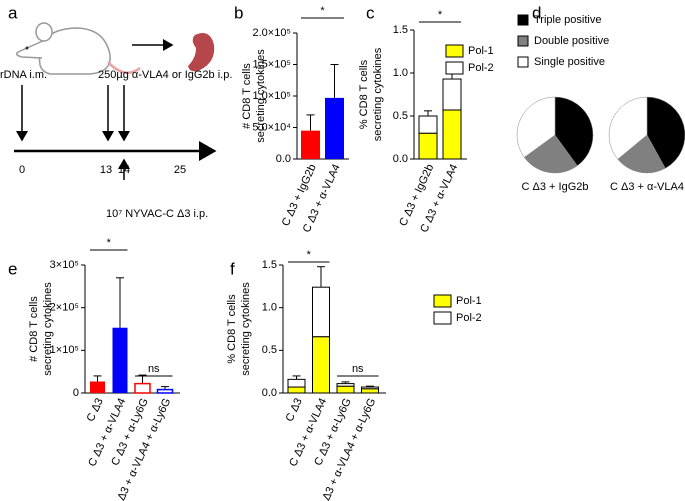 The height and width of the screenshot is (501, 685). I want to click on y-tick-label: 2×10⁵, so click(64, 308).